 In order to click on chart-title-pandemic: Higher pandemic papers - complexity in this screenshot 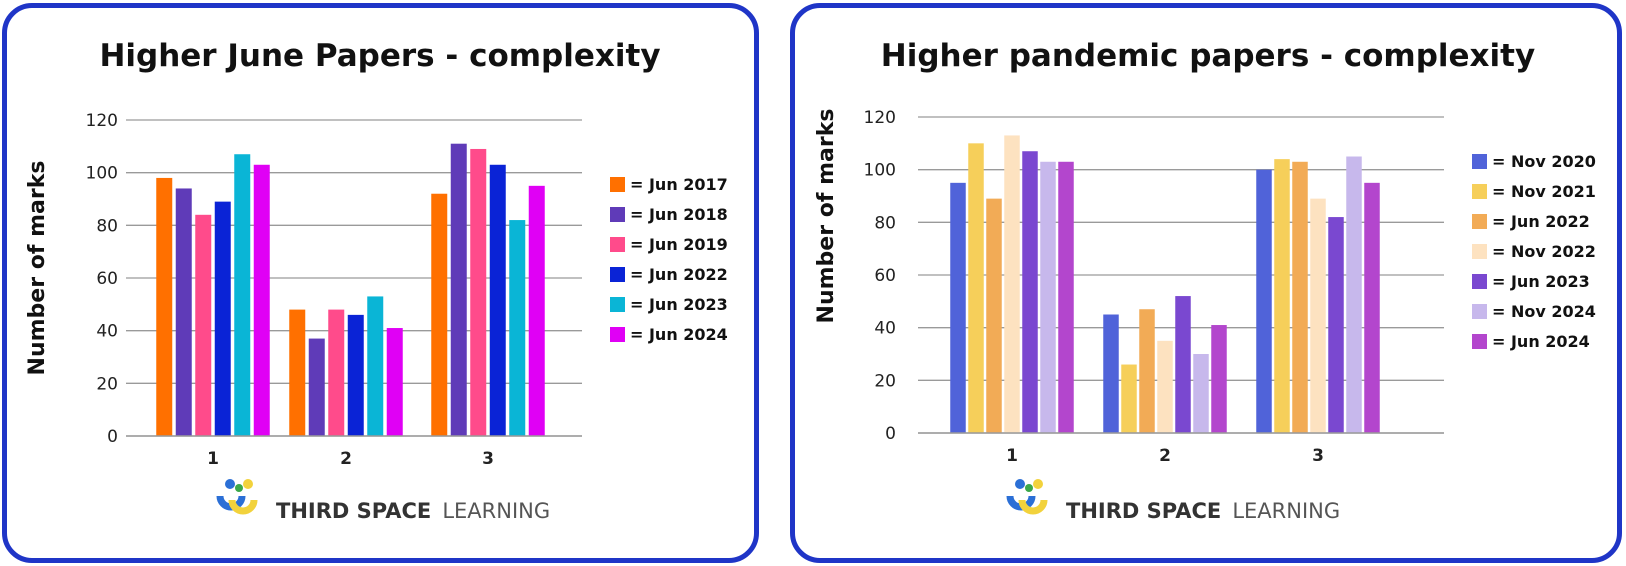, I will do `click(1208, 56)`.